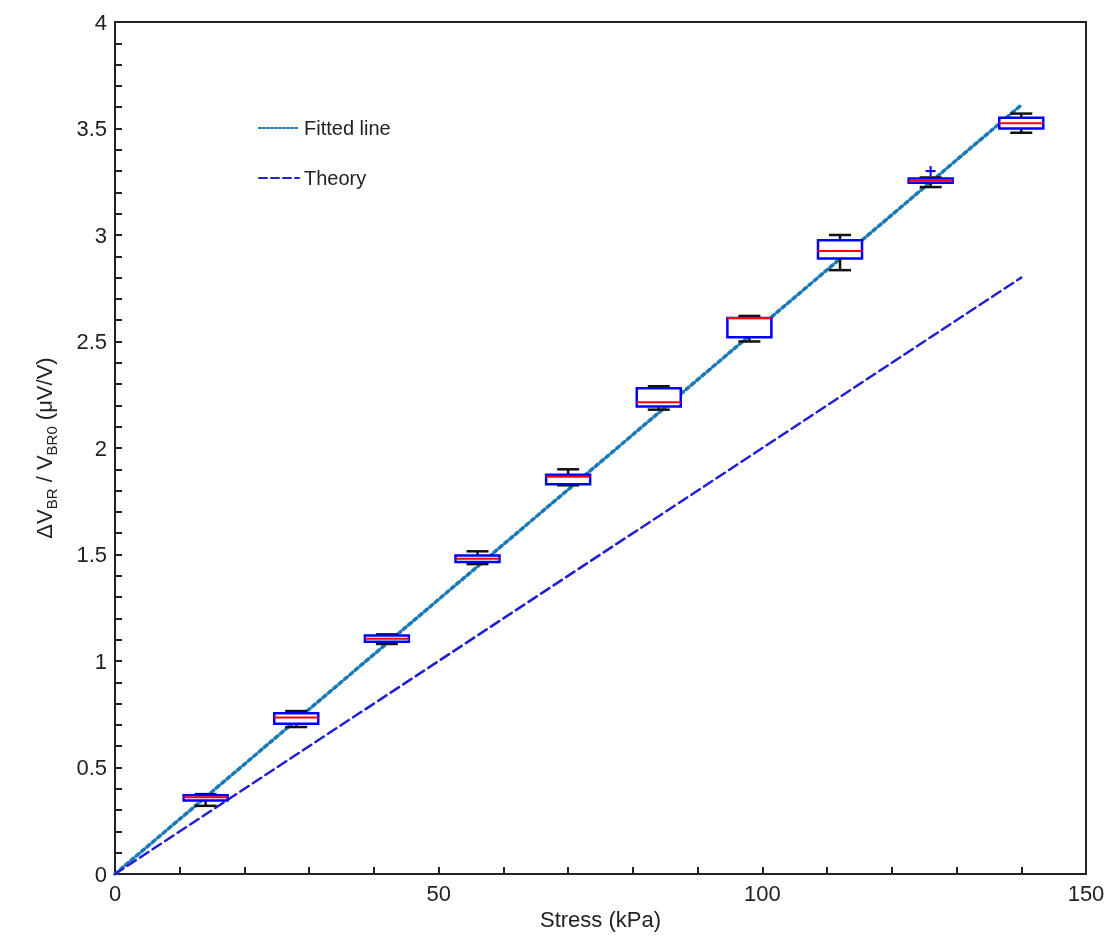  What do you see at coordinates (100, 22) in the screenshot?
I see `y-tick-label: 4` at bounding box center [100, 22].